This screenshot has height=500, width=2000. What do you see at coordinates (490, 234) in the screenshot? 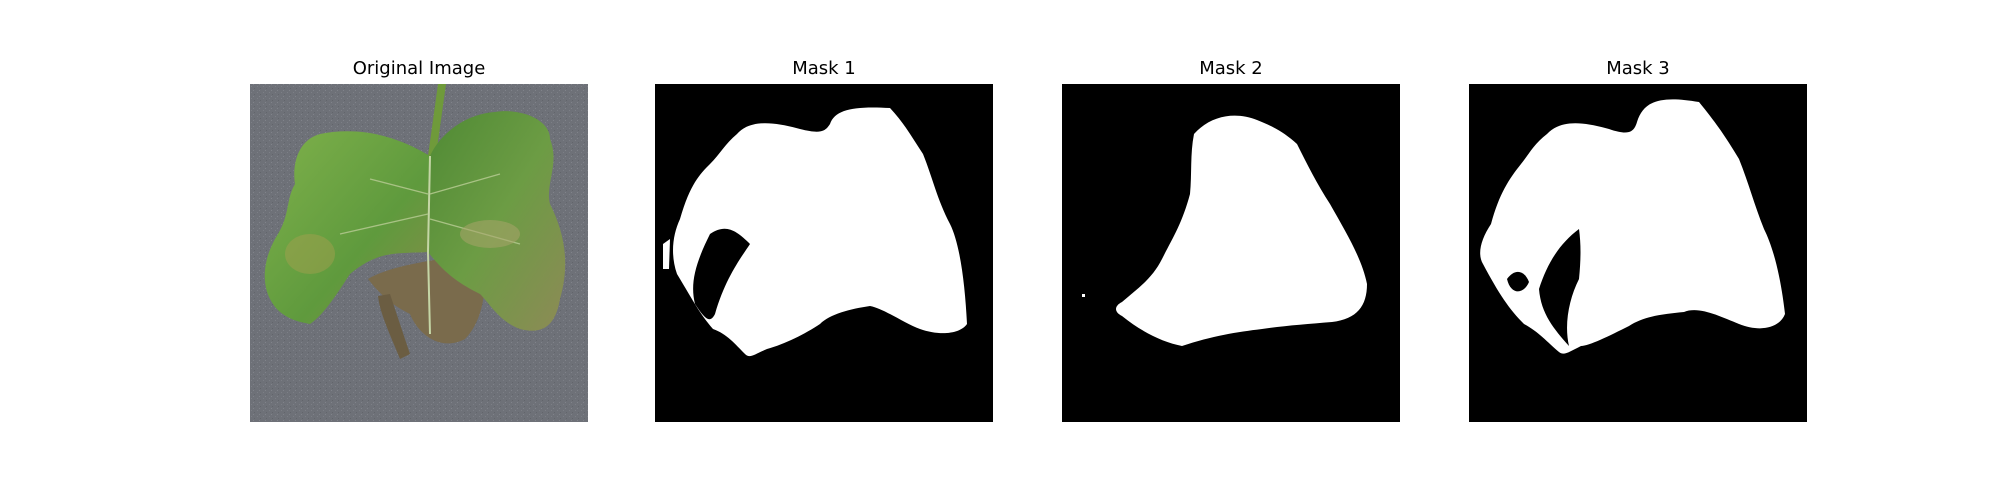
I see `leaf-lesion` at bounding box center [490, 234].